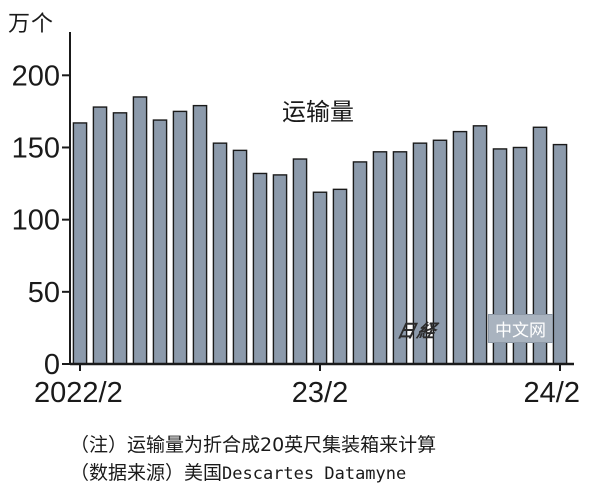 The image size is (593, 504). I want to click on y-tick-label: 200, so click(36, 76).